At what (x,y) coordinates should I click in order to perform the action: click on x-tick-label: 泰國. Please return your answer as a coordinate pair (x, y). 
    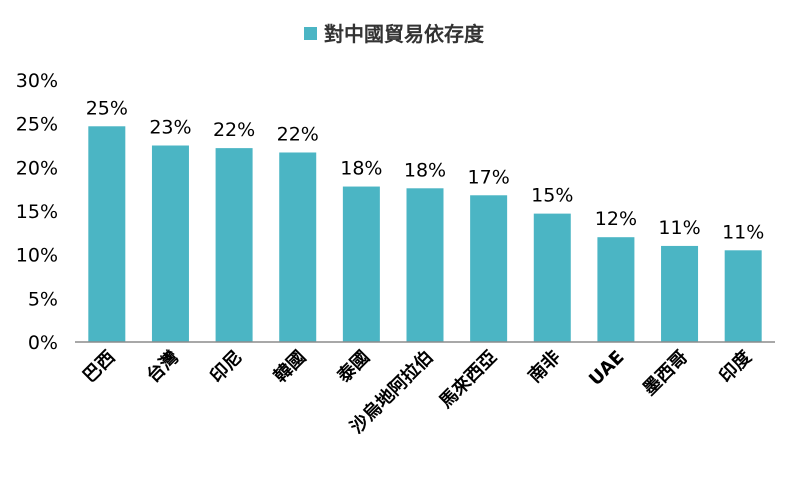
    Looking at the image, I should click on (353, 367).